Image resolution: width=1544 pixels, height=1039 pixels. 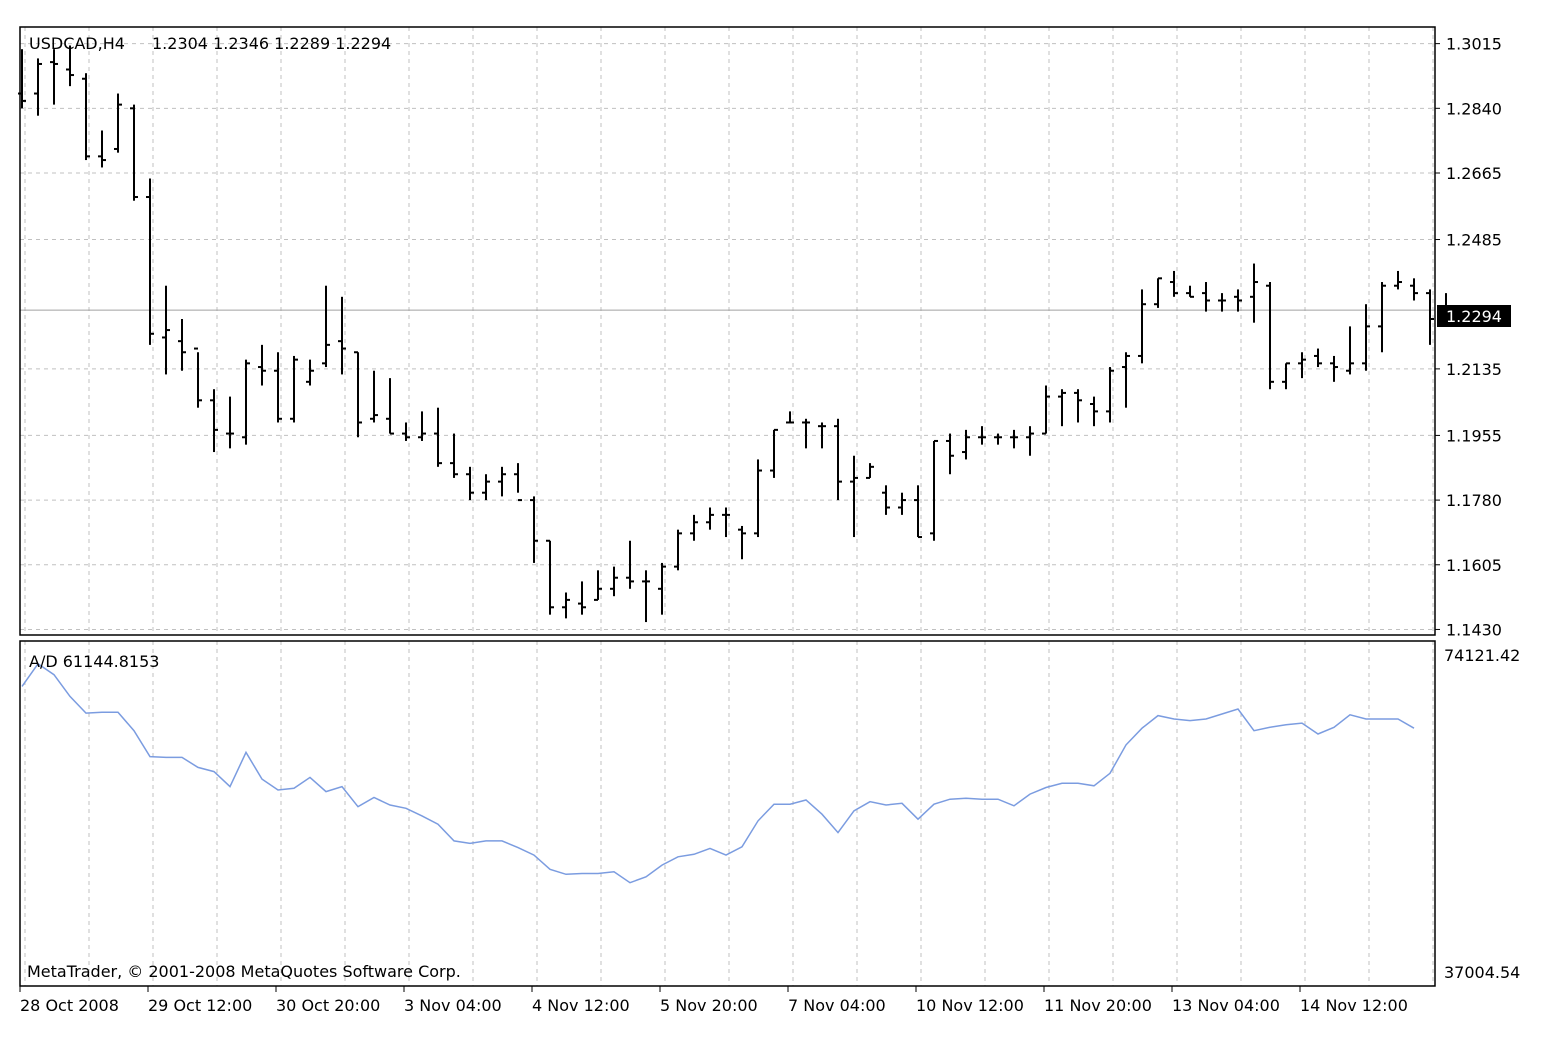 What do you see at coordinates (1474, 240) in the screenshot?
I see `price-tick-label: 1.2485` at bounding box center [1474, 240].